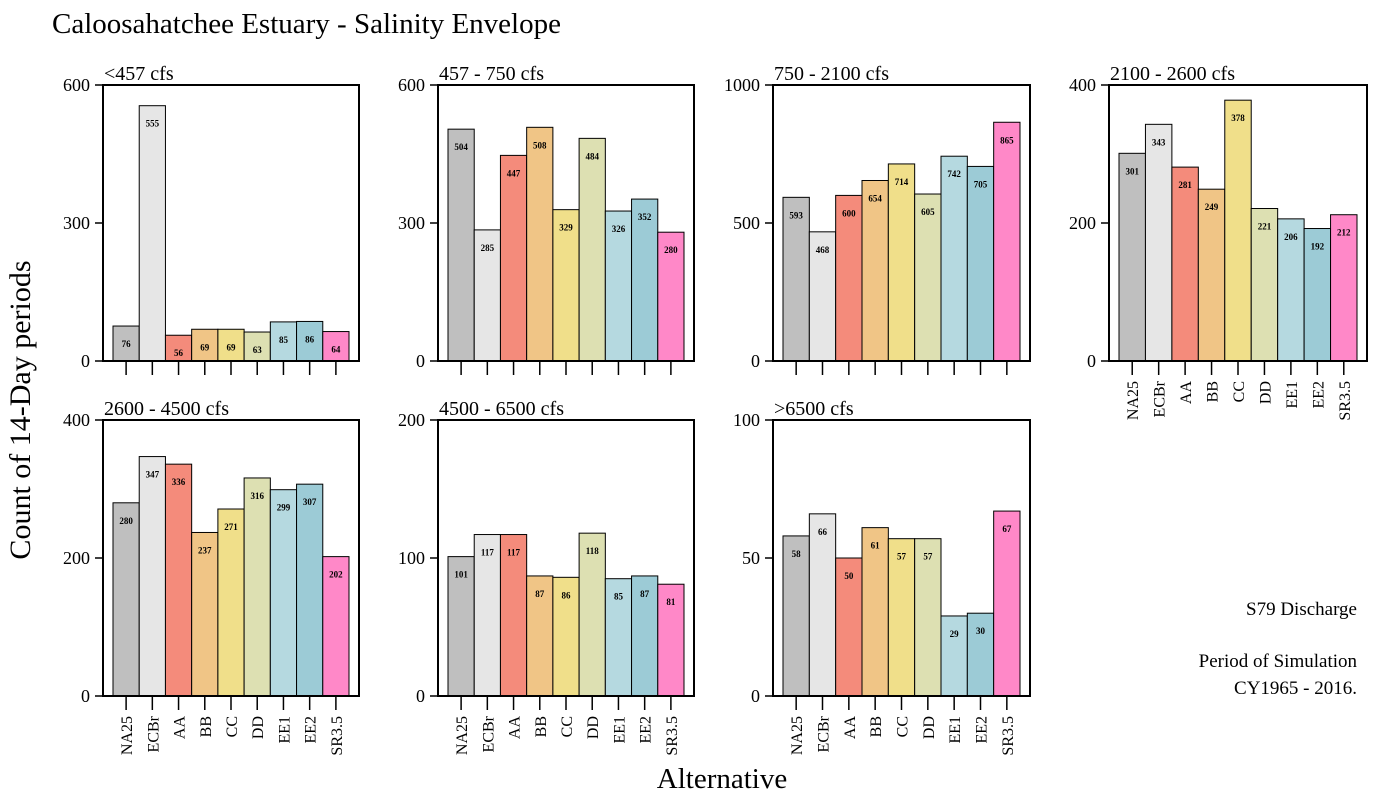 Image resolution: width=1400 pixels, height=800 pixels. What do you see at coordinates (981, 631) in the screenshot?
I see `bar-value-label: 30` at bounding box center [981, 631].